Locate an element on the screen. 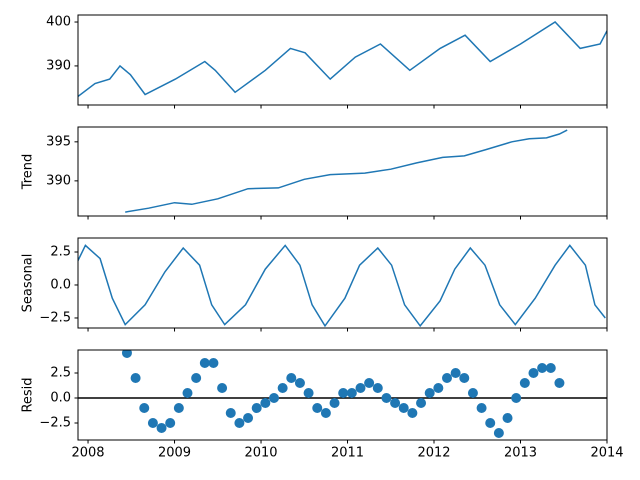 The height and width of the screenshot is (480, 640). y-axis-label: Resid is located at coordinates (28, 394).